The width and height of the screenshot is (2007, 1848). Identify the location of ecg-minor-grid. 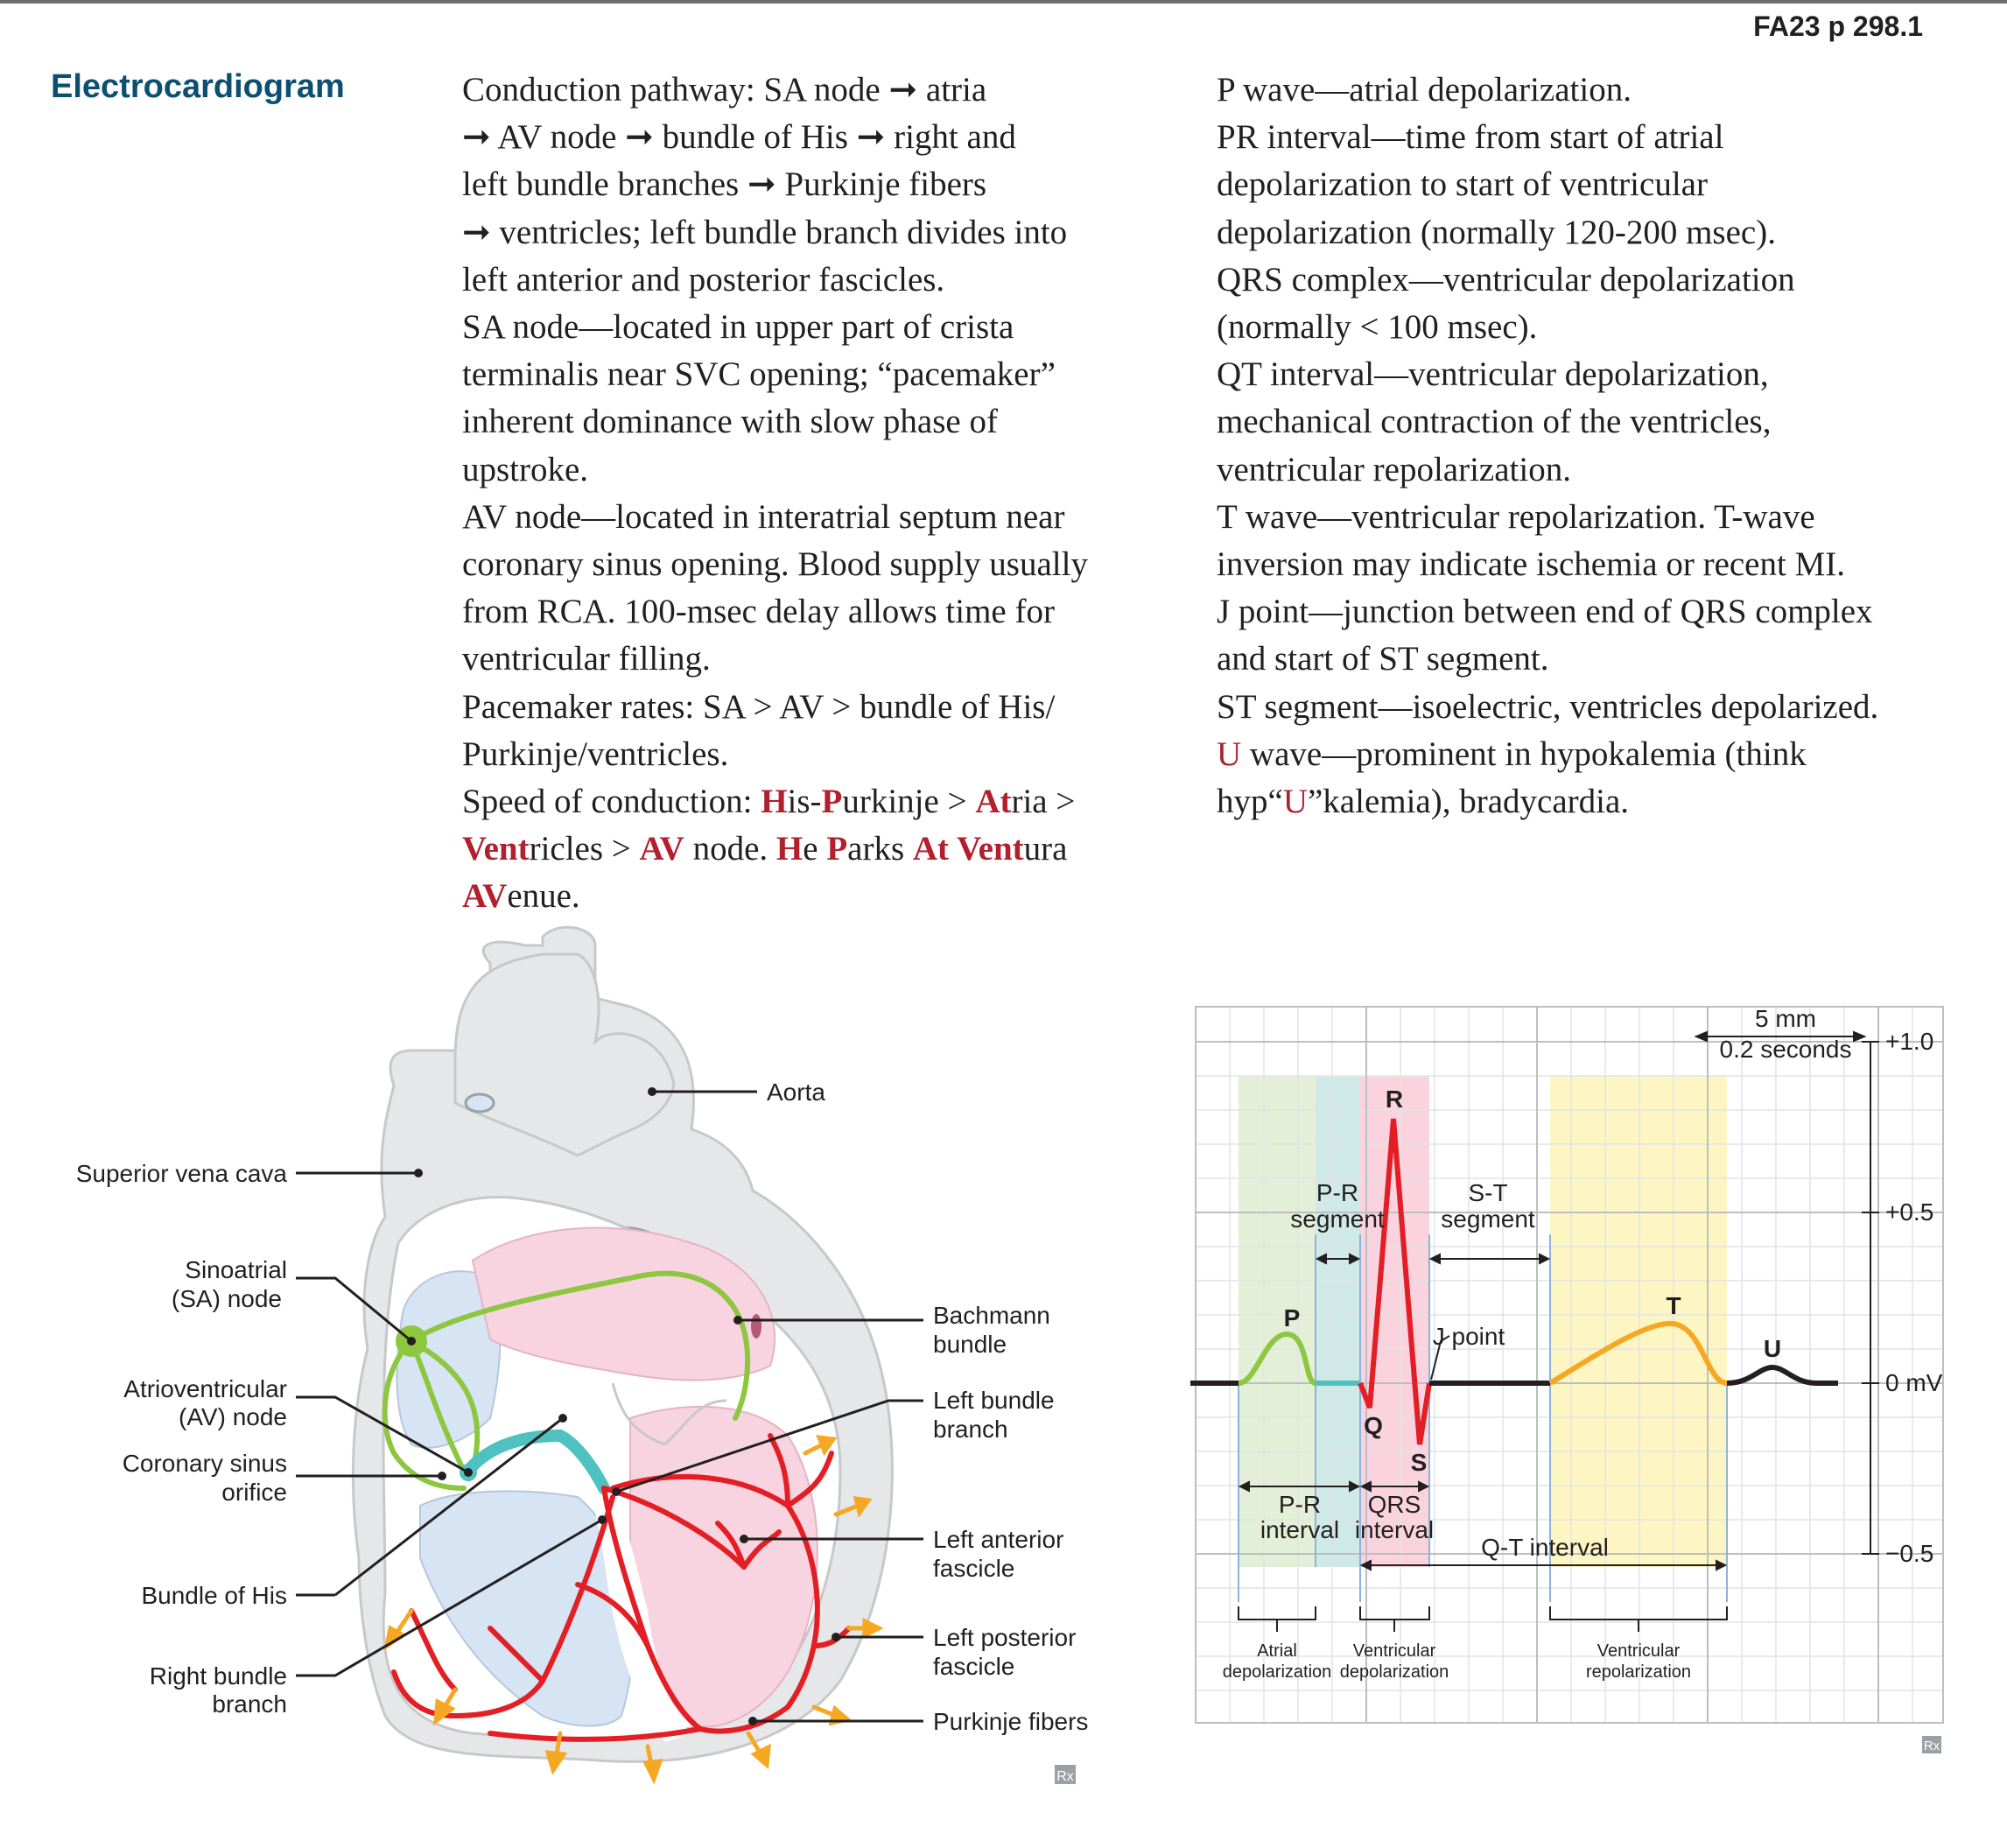
(1569, 1365).